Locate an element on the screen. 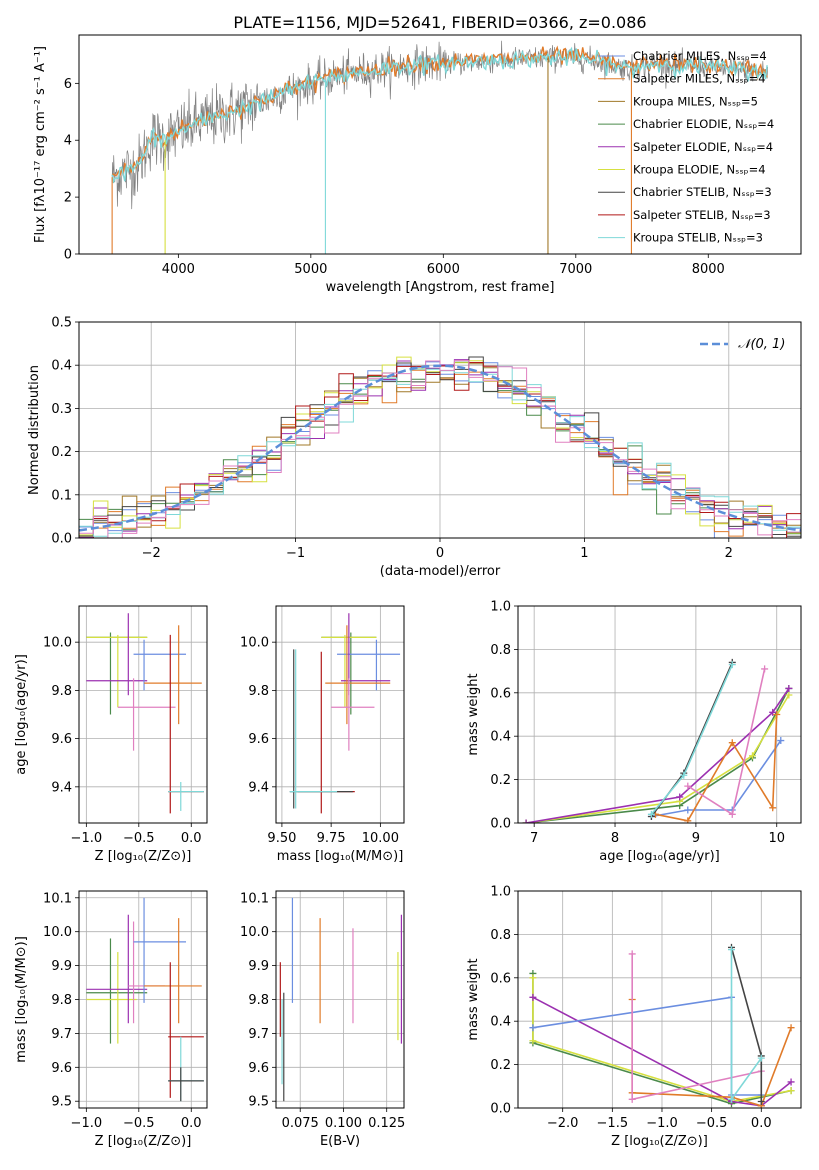 The image size is (819, 1170). plot-area-age_Z is located at coordinates (145, 713).